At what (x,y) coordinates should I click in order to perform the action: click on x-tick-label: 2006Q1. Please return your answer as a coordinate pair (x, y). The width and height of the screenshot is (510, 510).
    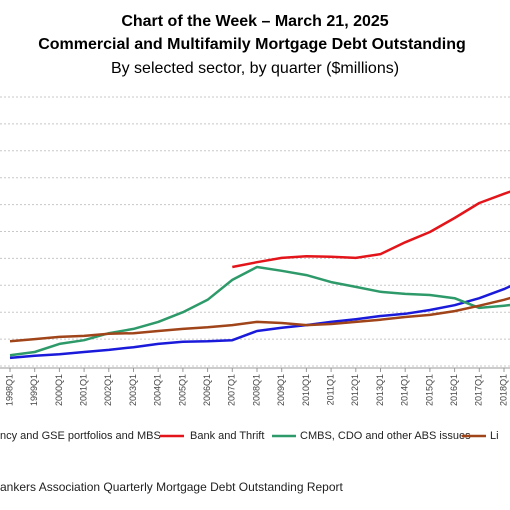
    Looking at the image, I should click on (207, 390).